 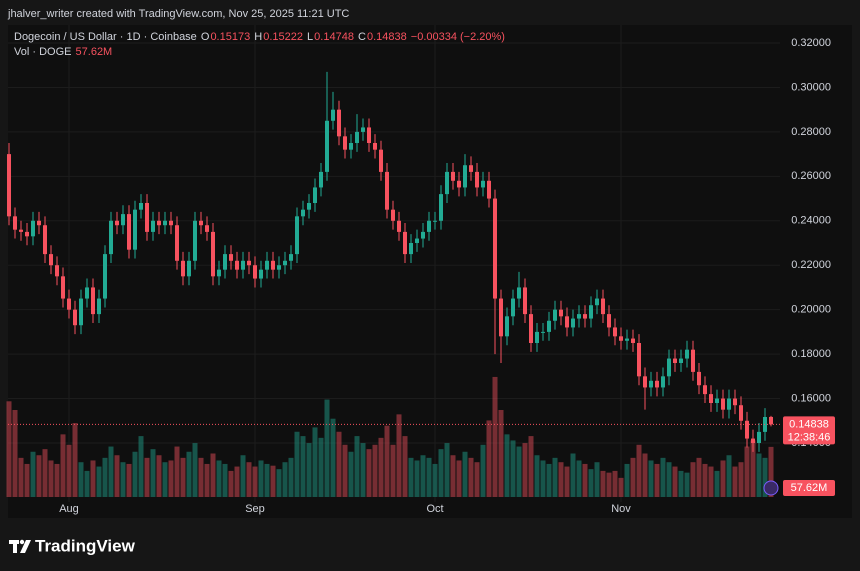 I want to click on ohlc-key: H, so click(x=258, y=37).